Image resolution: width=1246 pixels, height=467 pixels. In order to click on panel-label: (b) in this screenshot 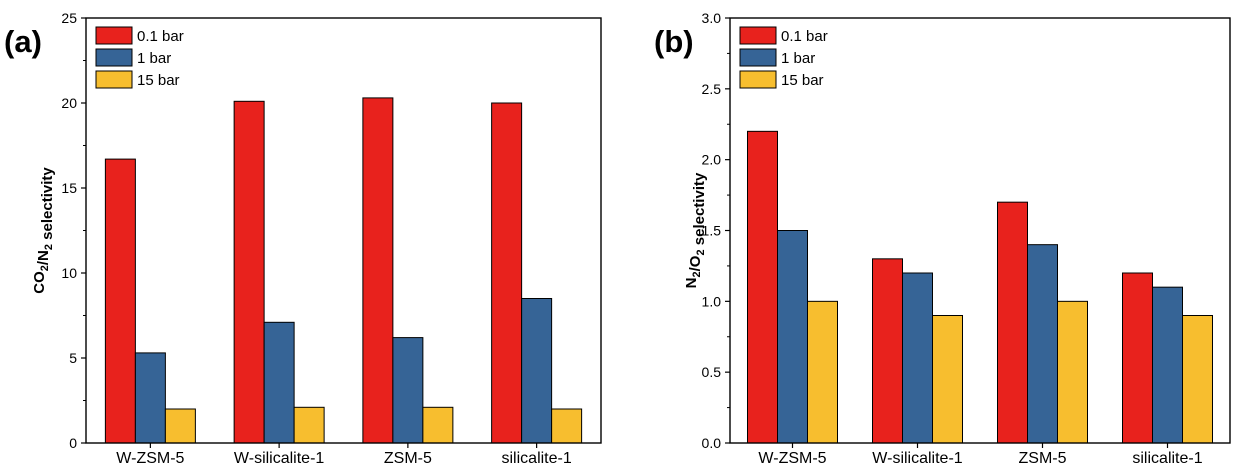, I will do `click(674, 41)`.